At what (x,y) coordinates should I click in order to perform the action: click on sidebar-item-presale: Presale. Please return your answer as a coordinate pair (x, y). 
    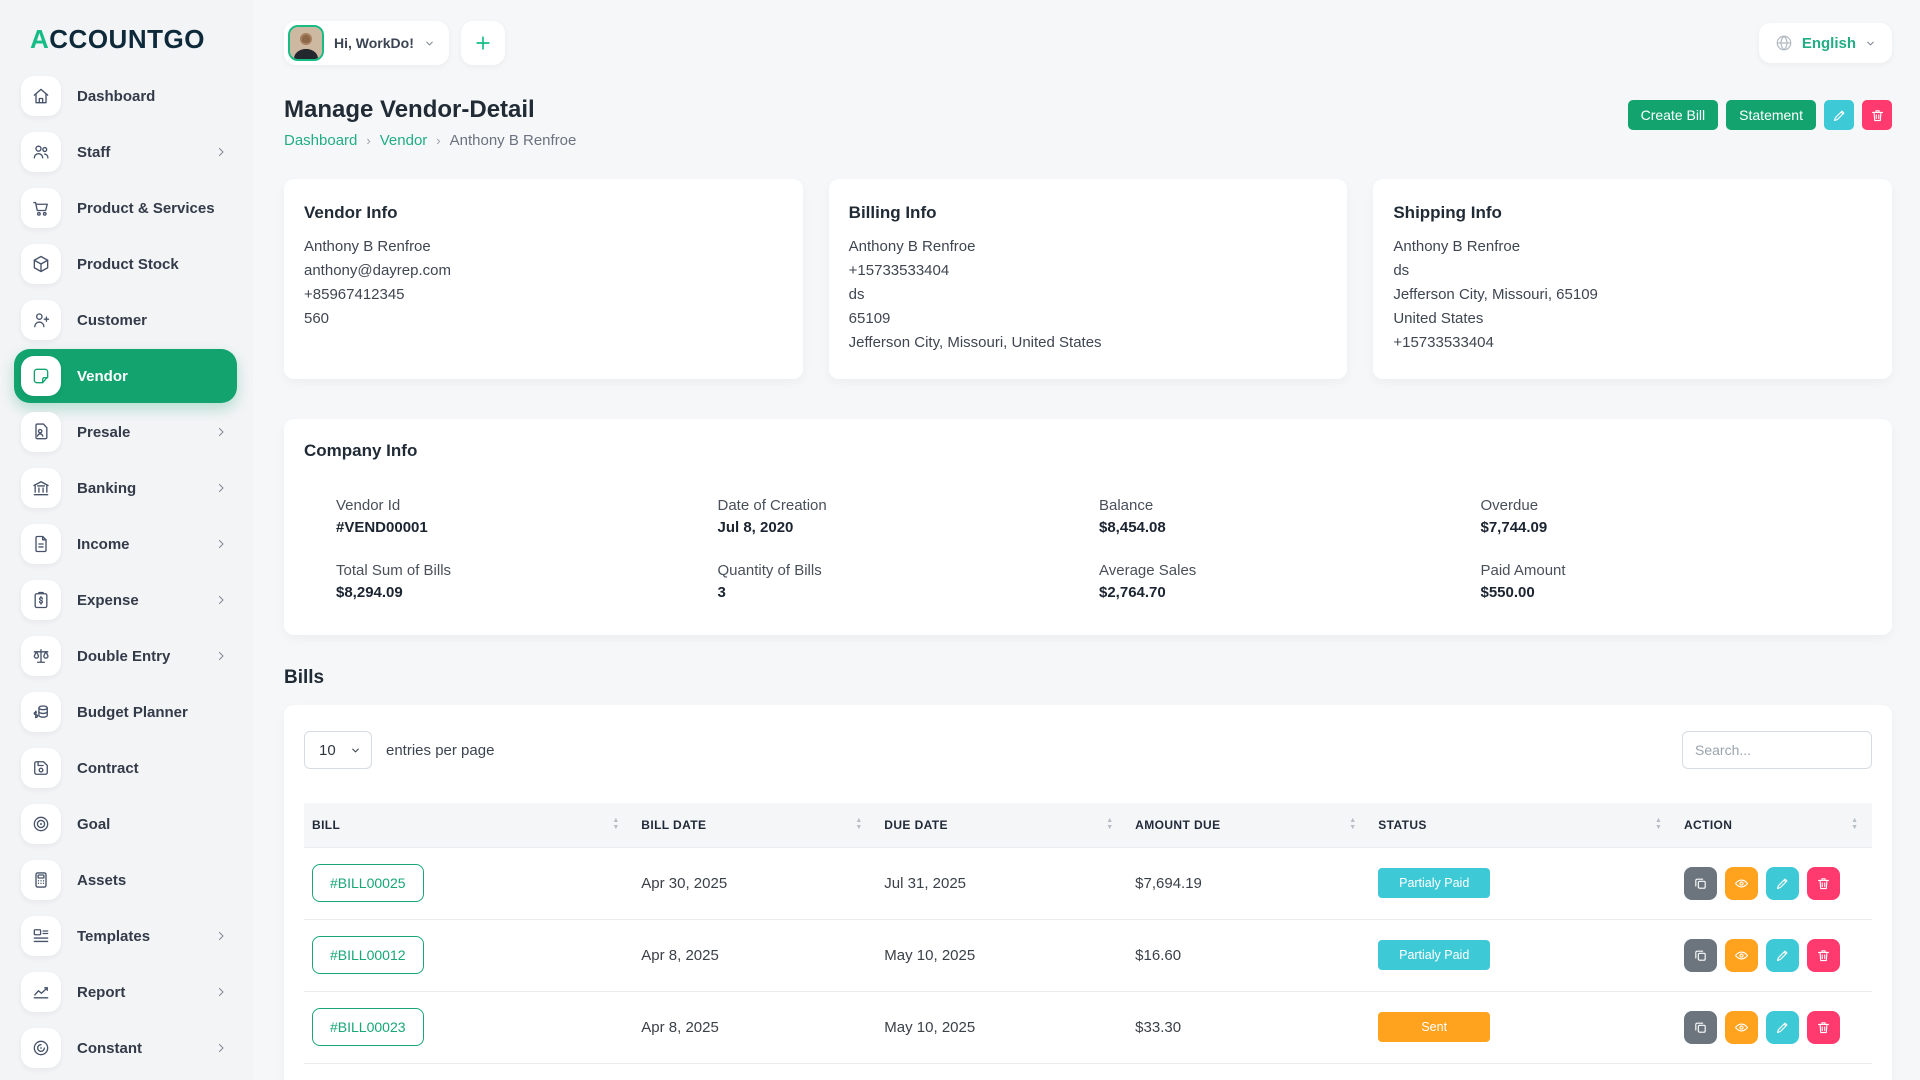
    Looking at the image, I should click on (125, 432).